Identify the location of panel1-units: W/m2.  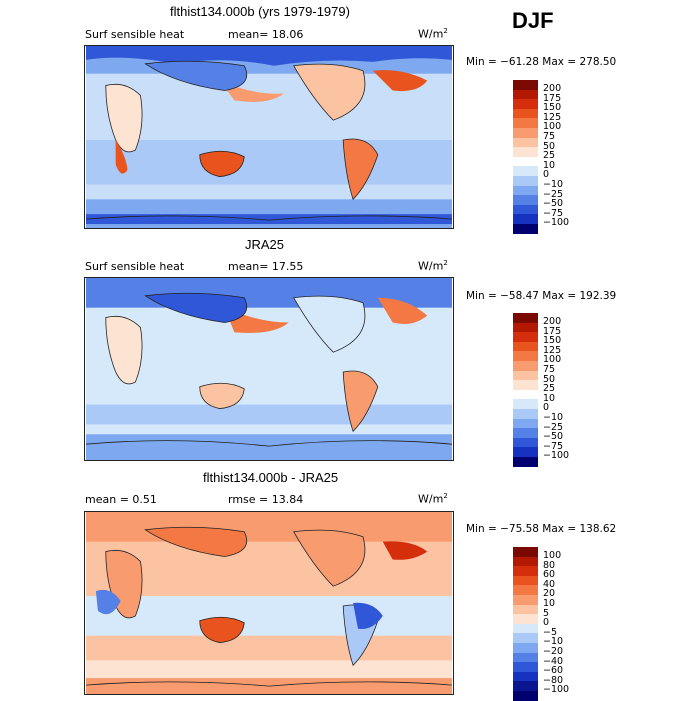
(433, 34).